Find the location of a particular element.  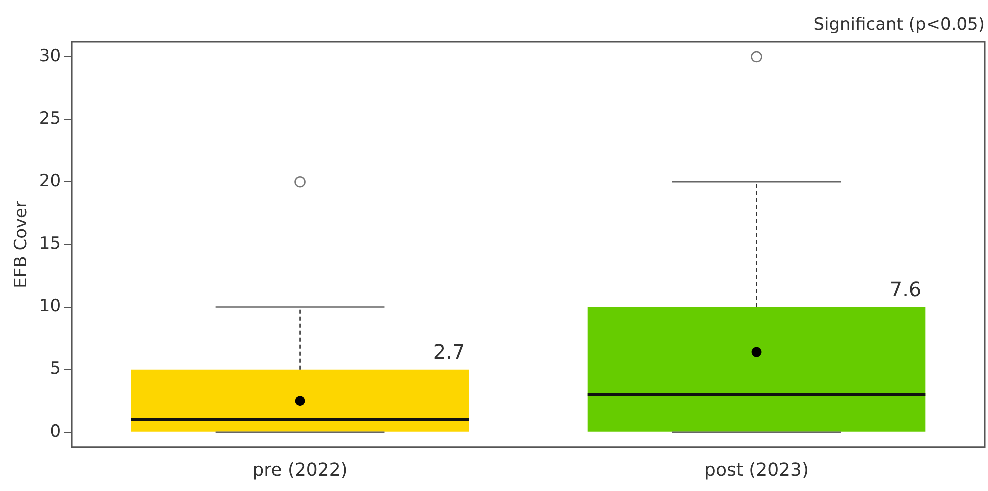

y-tick-label: 15 is located at coordinates (50, 244).